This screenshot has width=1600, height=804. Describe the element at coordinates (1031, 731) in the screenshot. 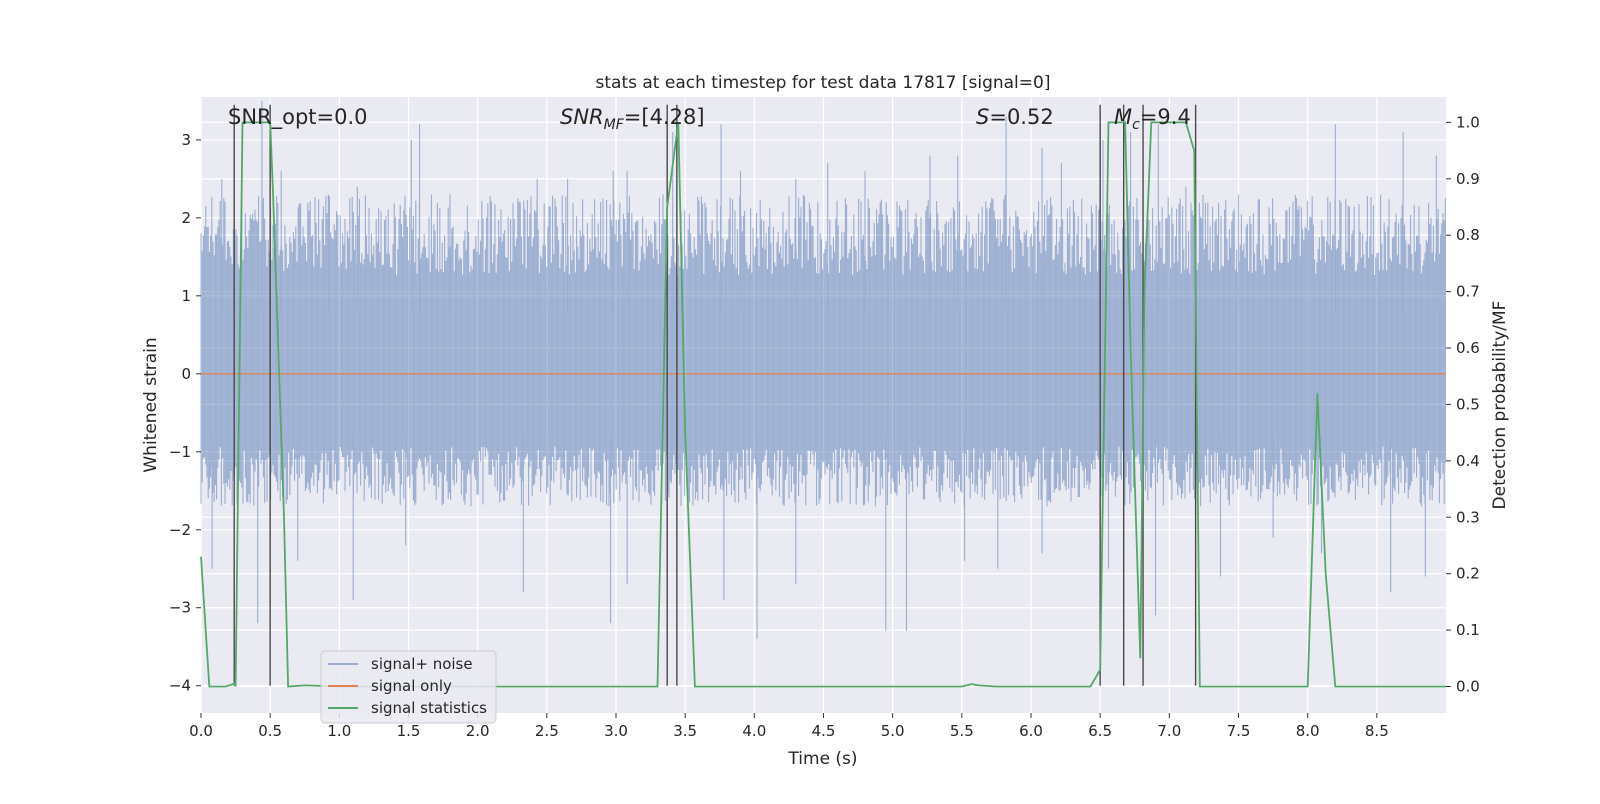

I see `x-tick-label: 6.0` at that location.